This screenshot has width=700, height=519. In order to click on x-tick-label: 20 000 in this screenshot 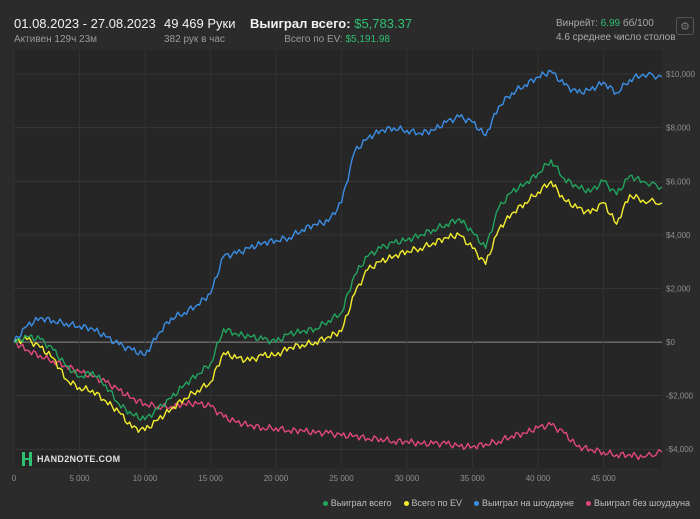, I will do `click(276, 478)`.